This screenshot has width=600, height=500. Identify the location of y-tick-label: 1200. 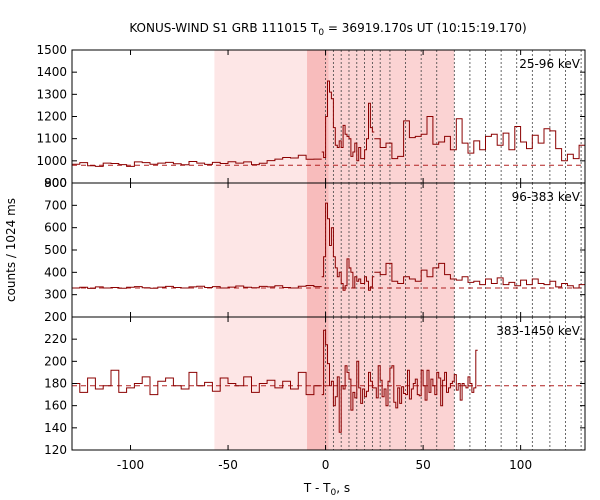
(51, 117).